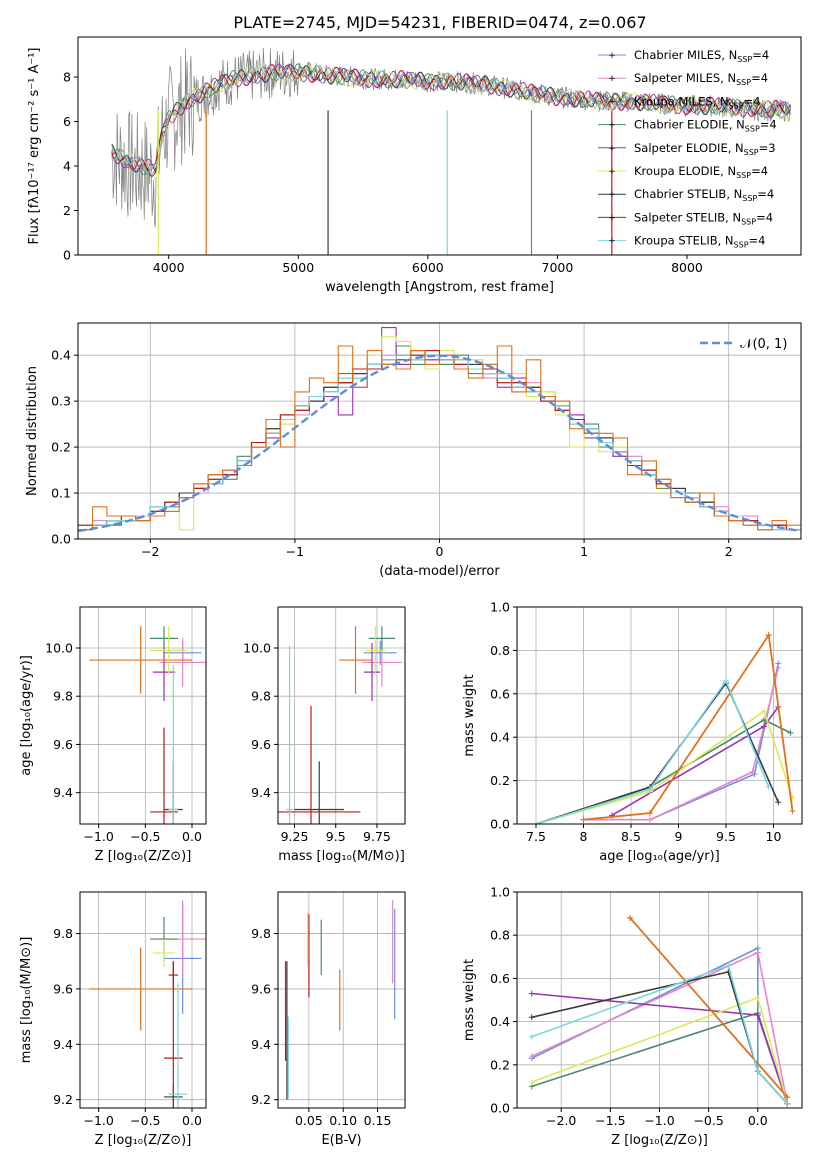  Describe the element at coordinates (500, 1064) in the screenshot. I see `y-tick-label: 0.2` at that location.